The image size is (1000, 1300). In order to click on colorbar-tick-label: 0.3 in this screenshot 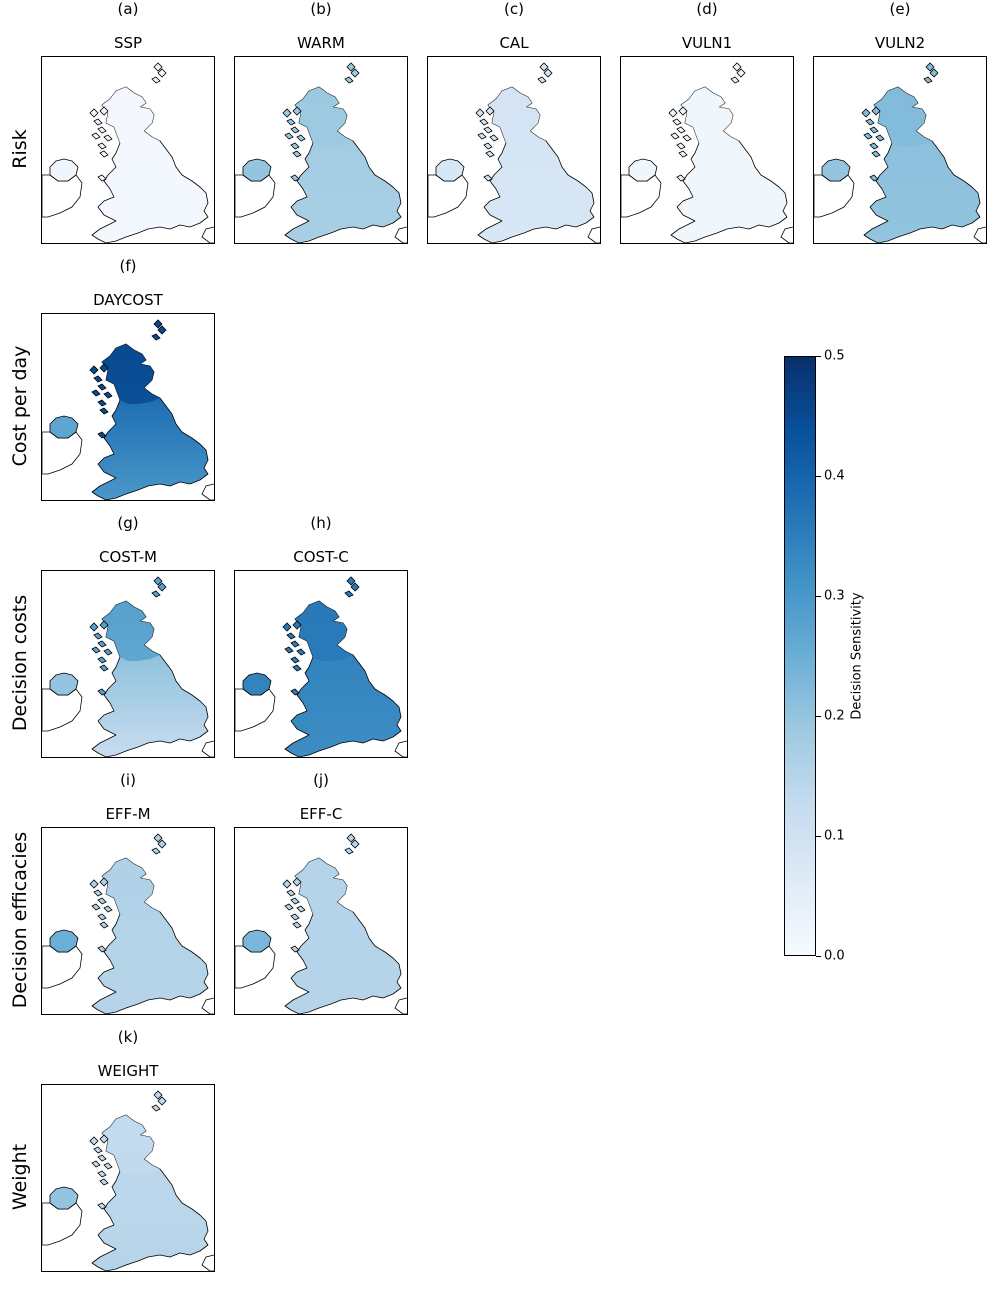, I will do `click(834, 596)`.